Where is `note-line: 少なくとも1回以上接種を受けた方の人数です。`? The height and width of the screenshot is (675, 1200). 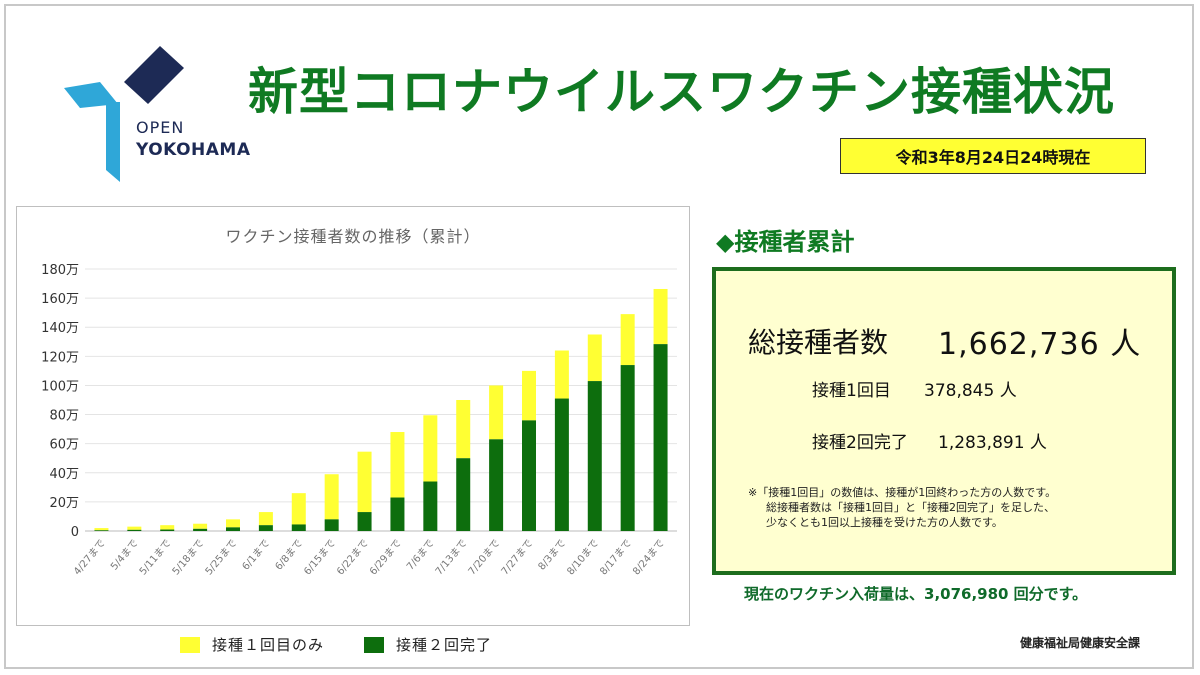
note-line: 少なくとも1回以上接種を受けた方の人数です。 is located at coordinates (884, 522).